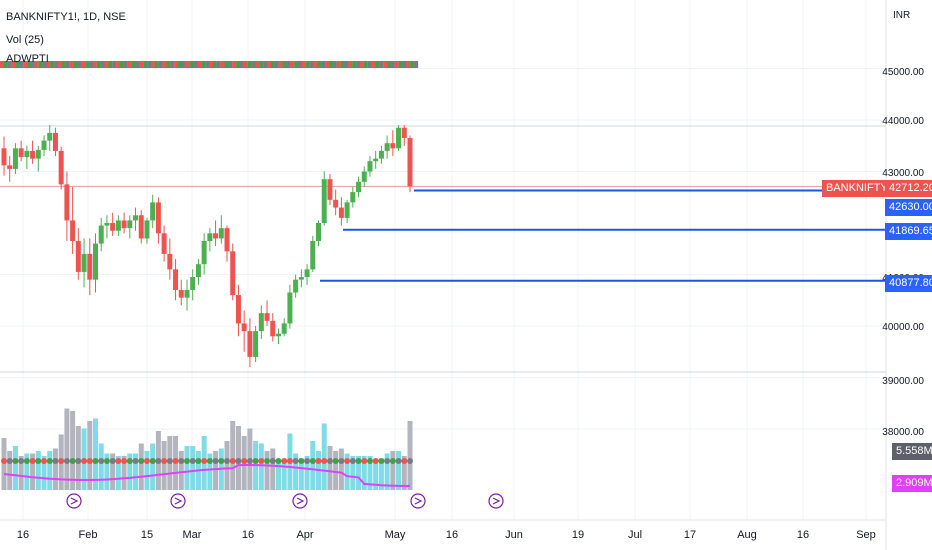 The height and width of the screenshot is (550, 932). I want to click on x-tick-label: Sep, so click(866, 535).